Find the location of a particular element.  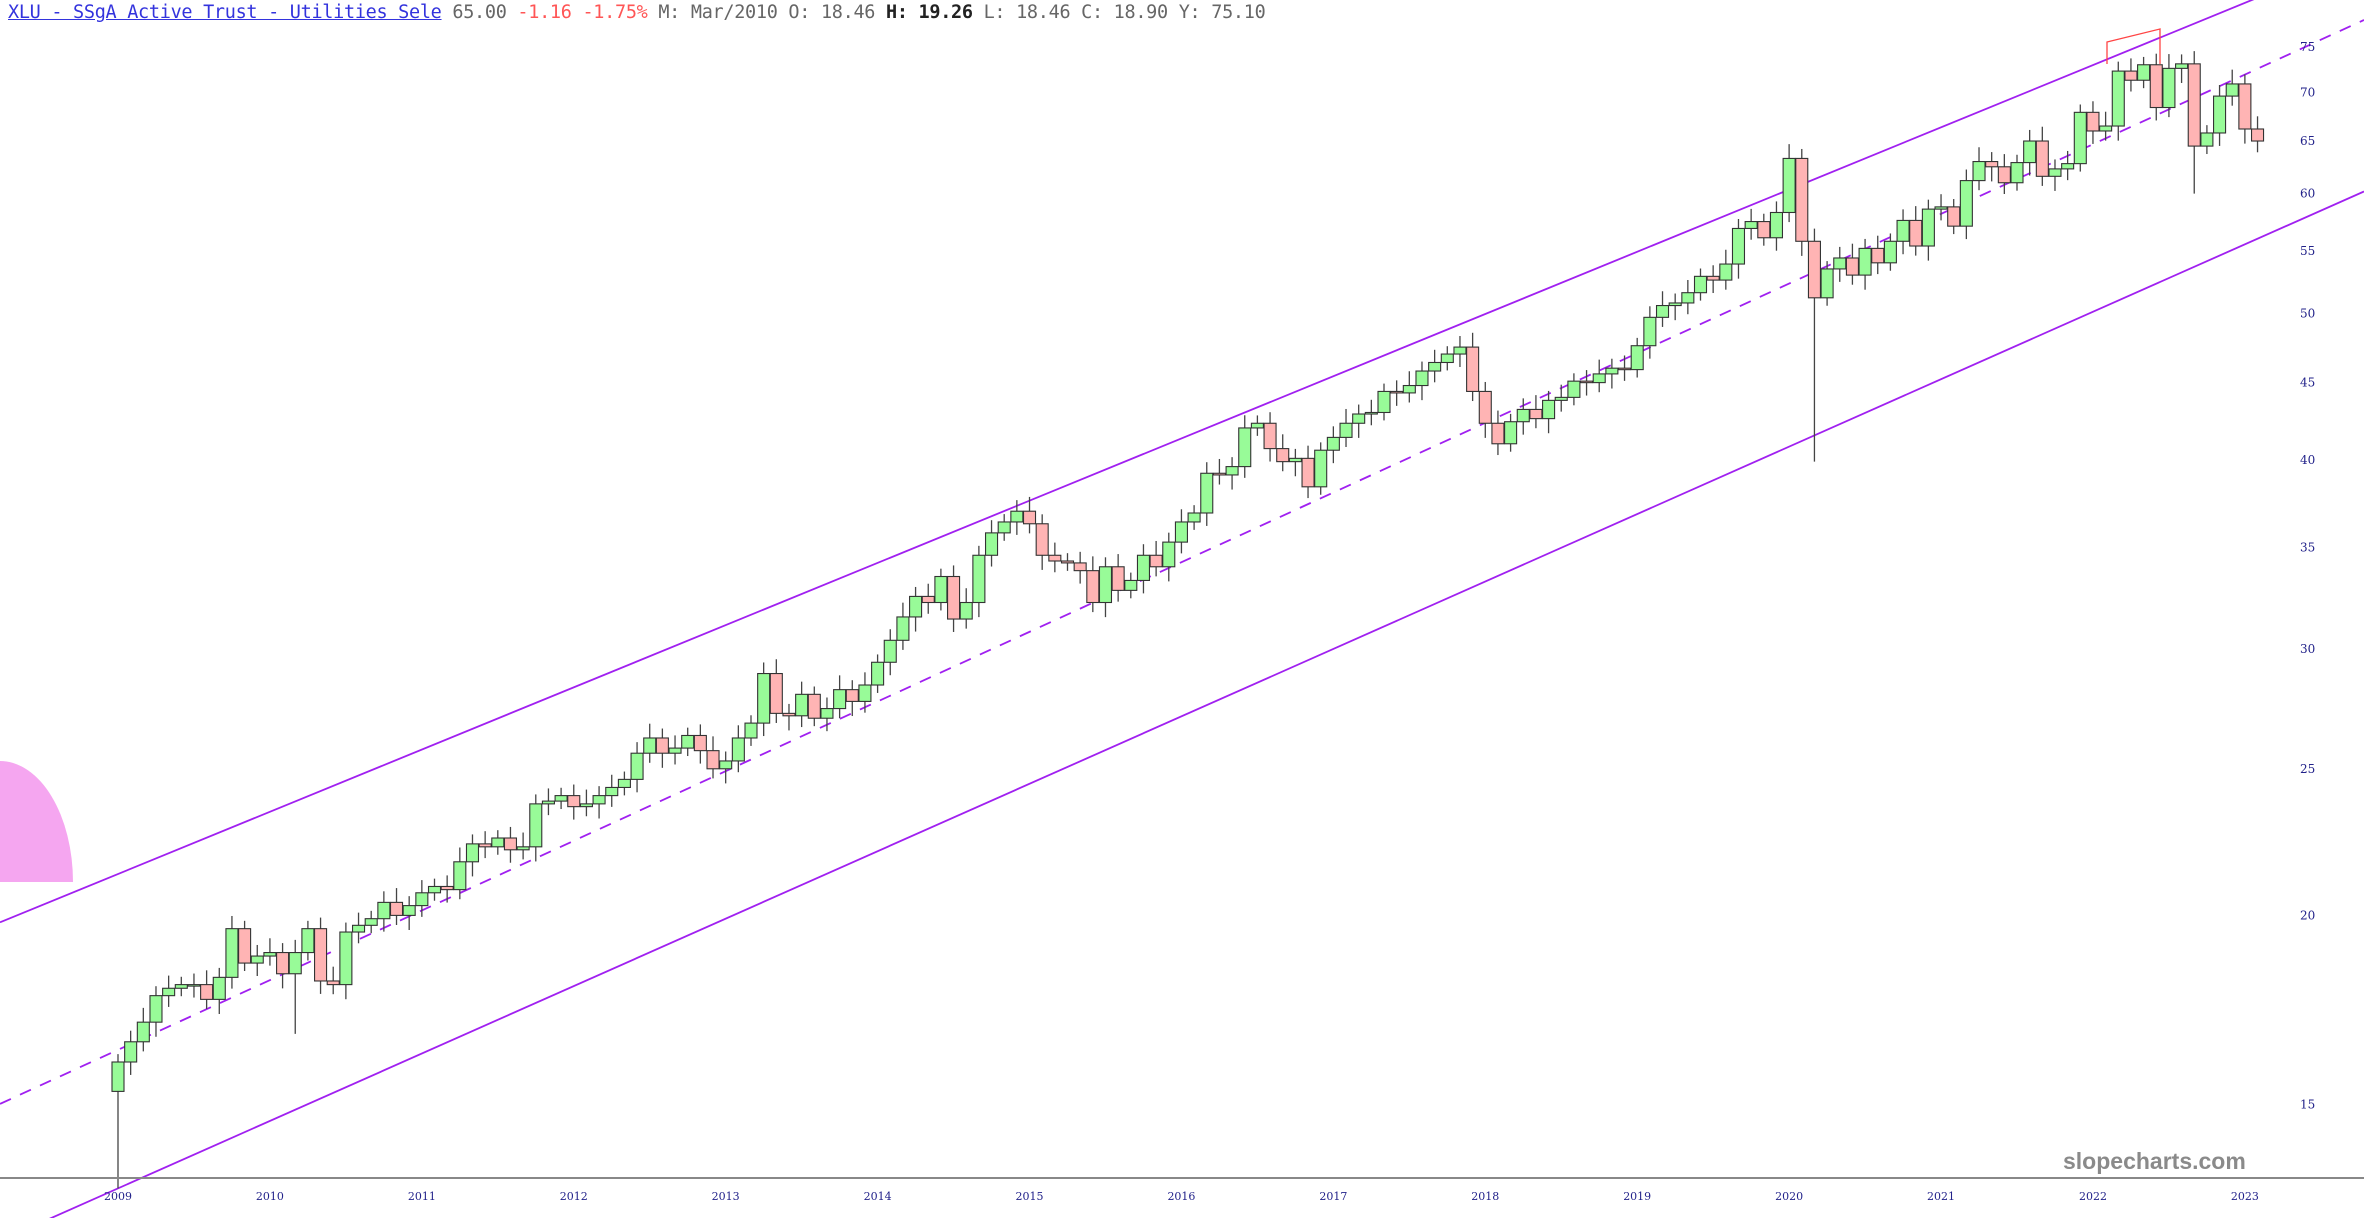

annotation-line is located at coordinates (2133, 46).